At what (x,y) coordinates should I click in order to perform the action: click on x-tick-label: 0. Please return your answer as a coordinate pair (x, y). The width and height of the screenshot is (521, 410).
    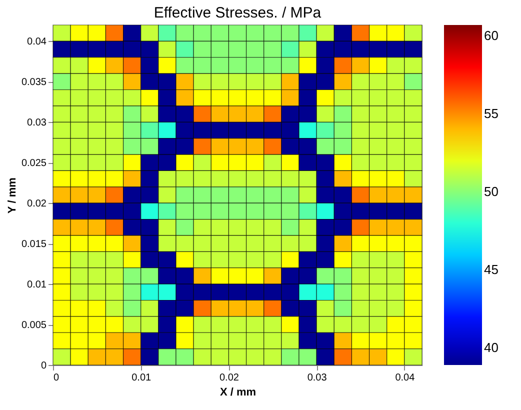
    Looking at the image, I should click on (57, 378).